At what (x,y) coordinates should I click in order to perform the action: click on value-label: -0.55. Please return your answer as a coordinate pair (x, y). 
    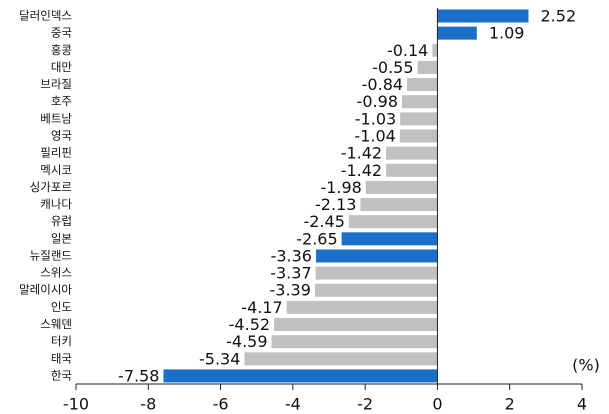
    Looking at the image, I should click on (392, 67).